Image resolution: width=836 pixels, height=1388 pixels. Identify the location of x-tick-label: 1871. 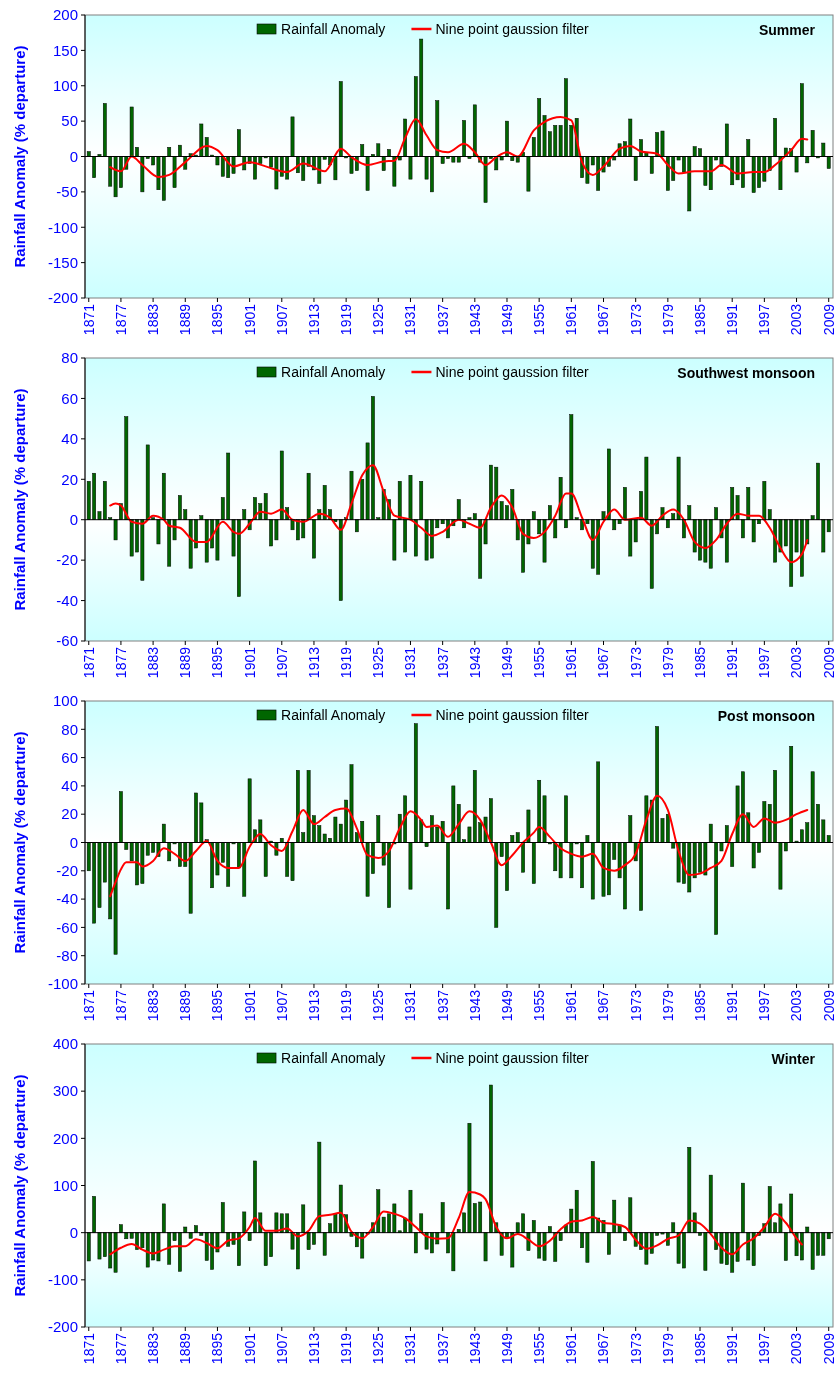
(88, 319).